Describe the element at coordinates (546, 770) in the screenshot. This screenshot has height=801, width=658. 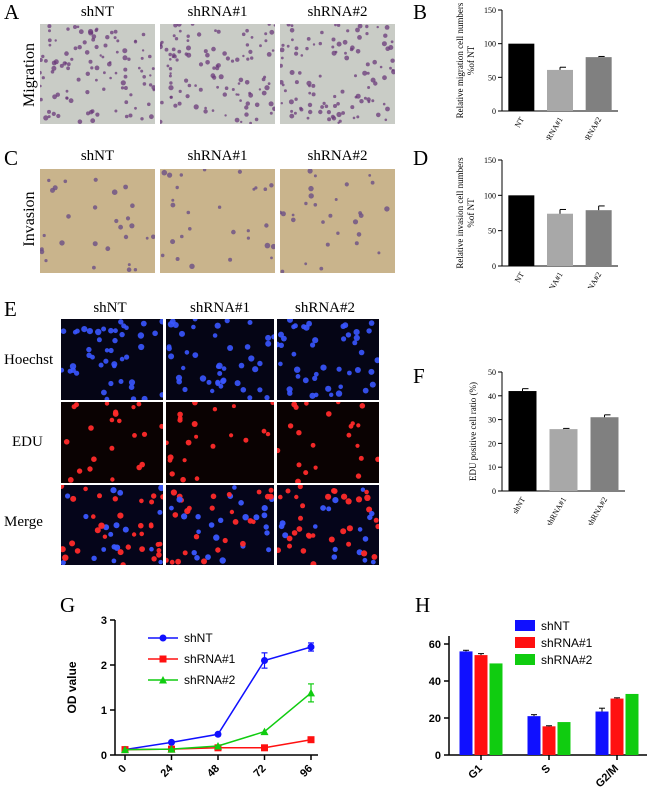
I see `x-tick-label: S` at that location.